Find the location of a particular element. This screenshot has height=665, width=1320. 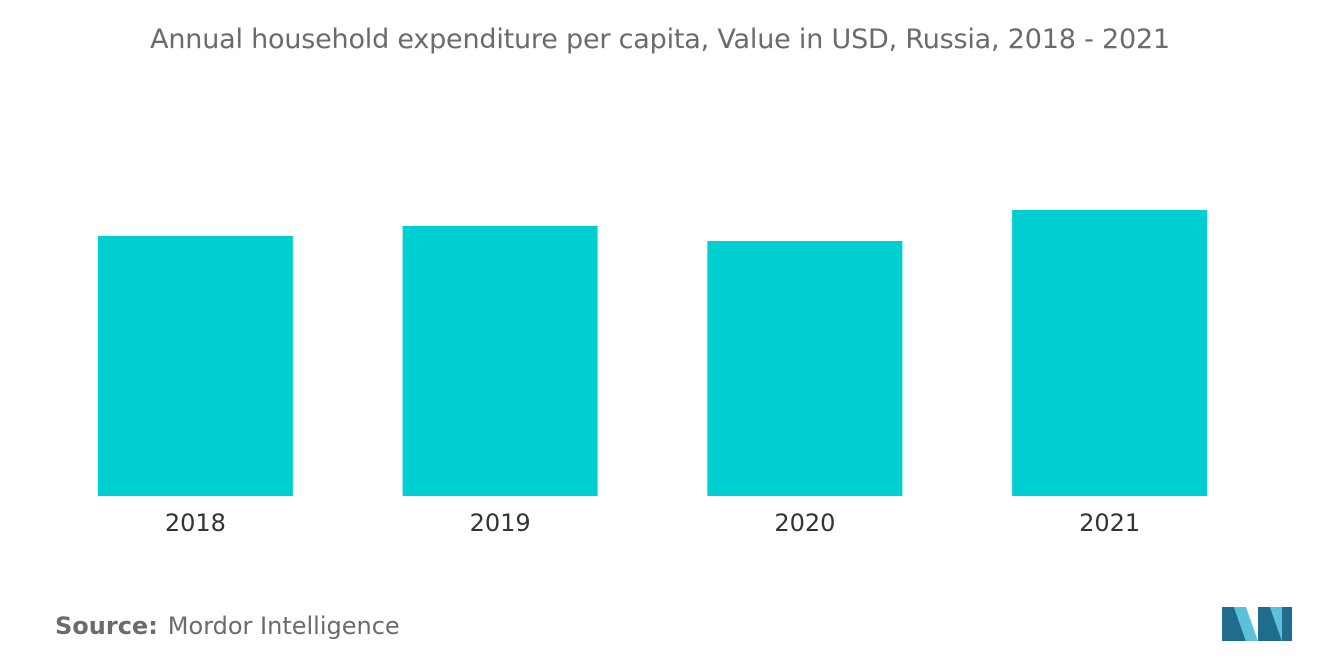

bar-2019 is located at coordinates (500, 361).